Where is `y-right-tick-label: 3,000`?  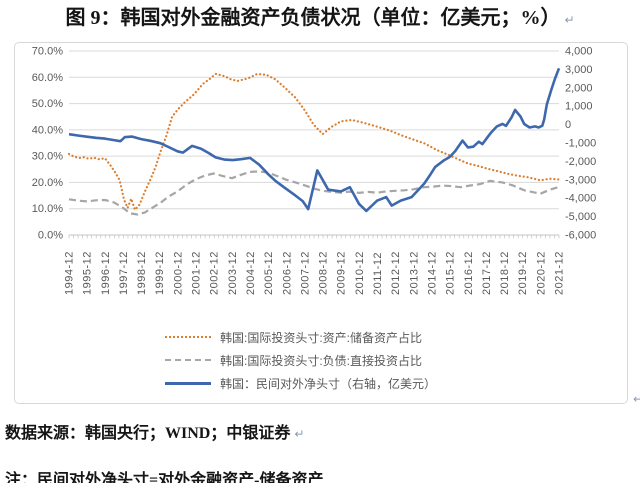 y-right-tick-label: 3,000 is located at coordinates (579, 70).